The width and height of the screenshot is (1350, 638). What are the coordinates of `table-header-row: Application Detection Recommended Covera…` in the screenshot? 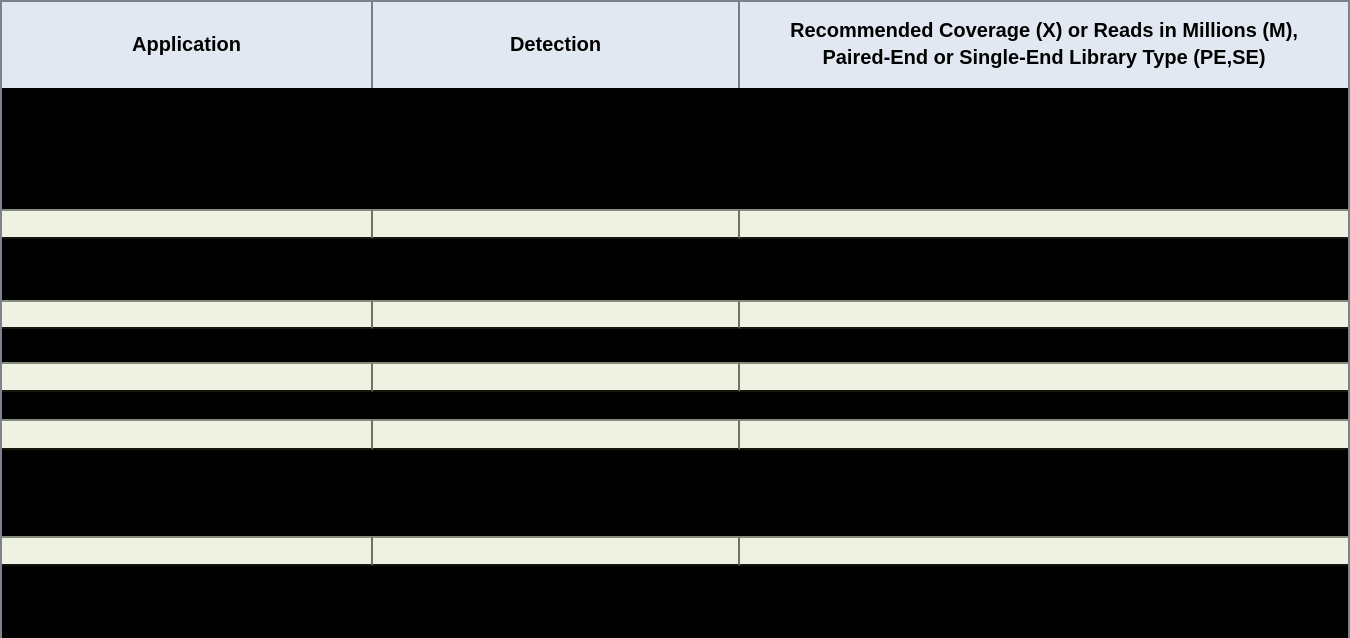 It's located at (675, 45).